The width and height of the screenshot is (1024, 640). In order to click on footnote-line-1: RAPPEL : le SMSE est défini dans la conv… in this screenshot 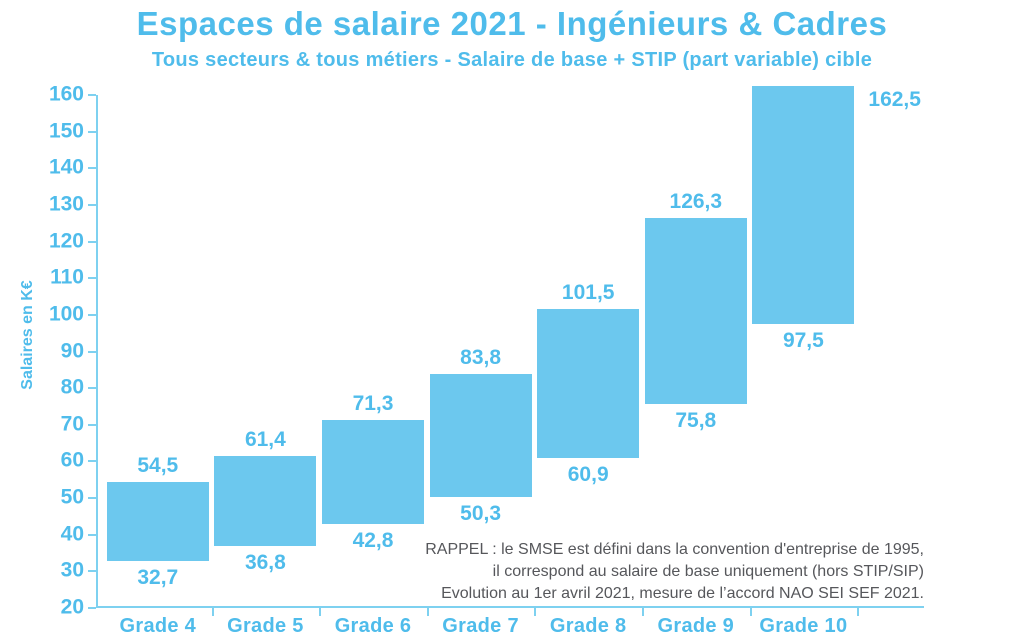, I will do `click(674, 549)`.